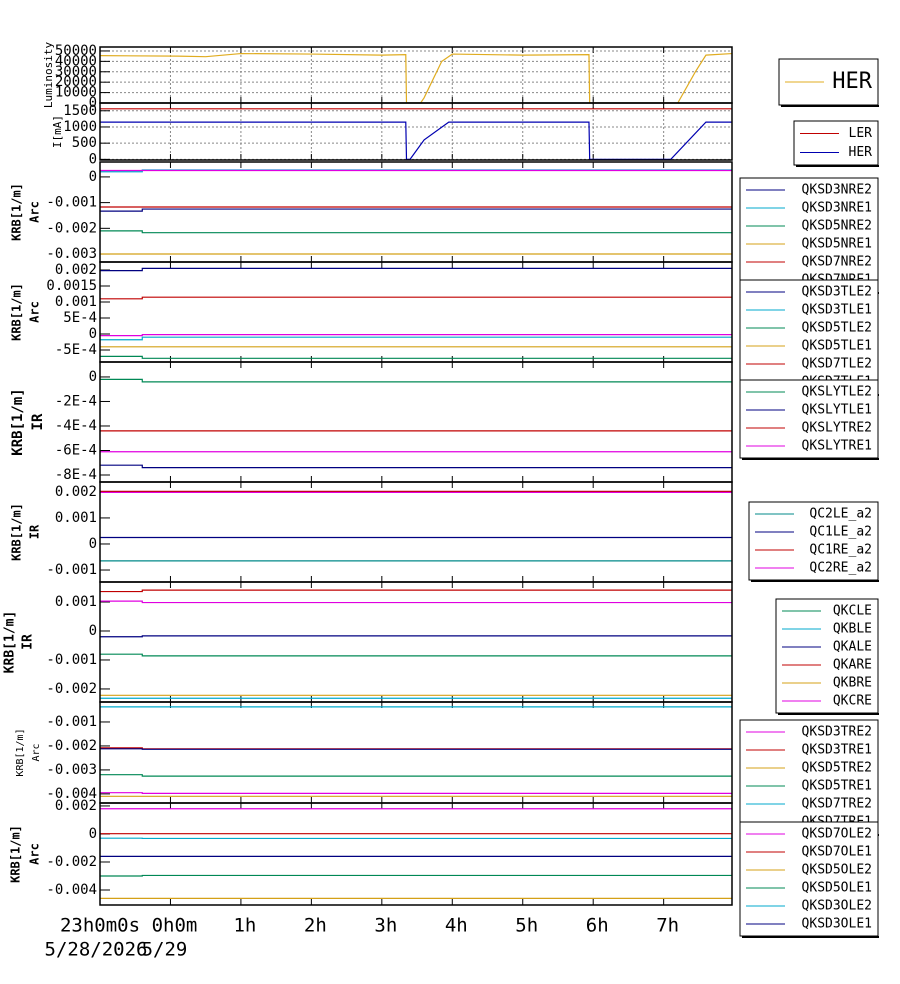  I want to click on y-axis-label: Luminosity, so click(48, 75).